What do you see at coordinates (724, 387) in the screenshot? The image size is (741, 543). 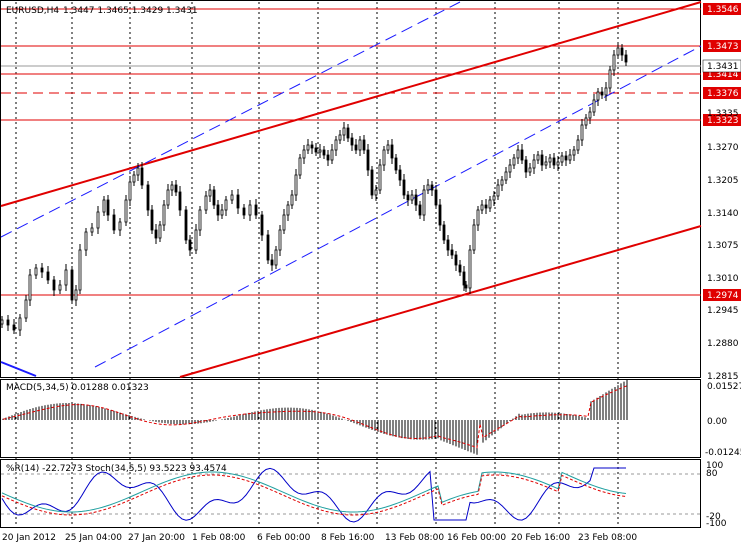 I see `macd-axis-max: 0.01527` at bounding box center [724, 387].